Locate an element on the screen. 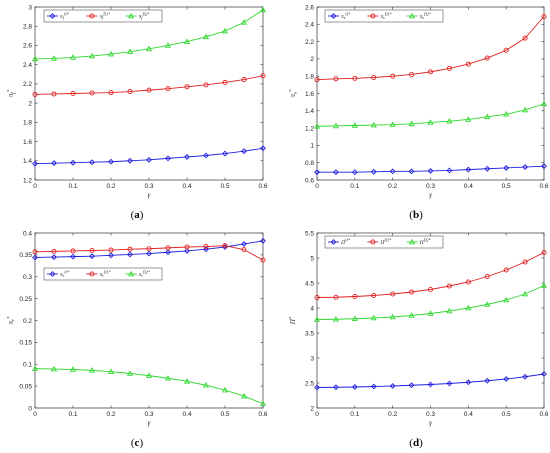  y-axis-label: πf* is located at coordinates (12, 93).